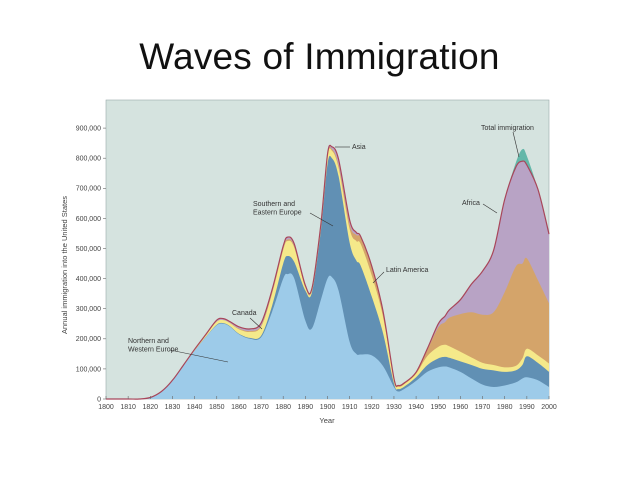 The height and width of the screenshot is (480, 639). What do you see at coordinates (173, 407) in the screenshot?
I see `x-tick-label: 1830` at bounding box center [173, 407].